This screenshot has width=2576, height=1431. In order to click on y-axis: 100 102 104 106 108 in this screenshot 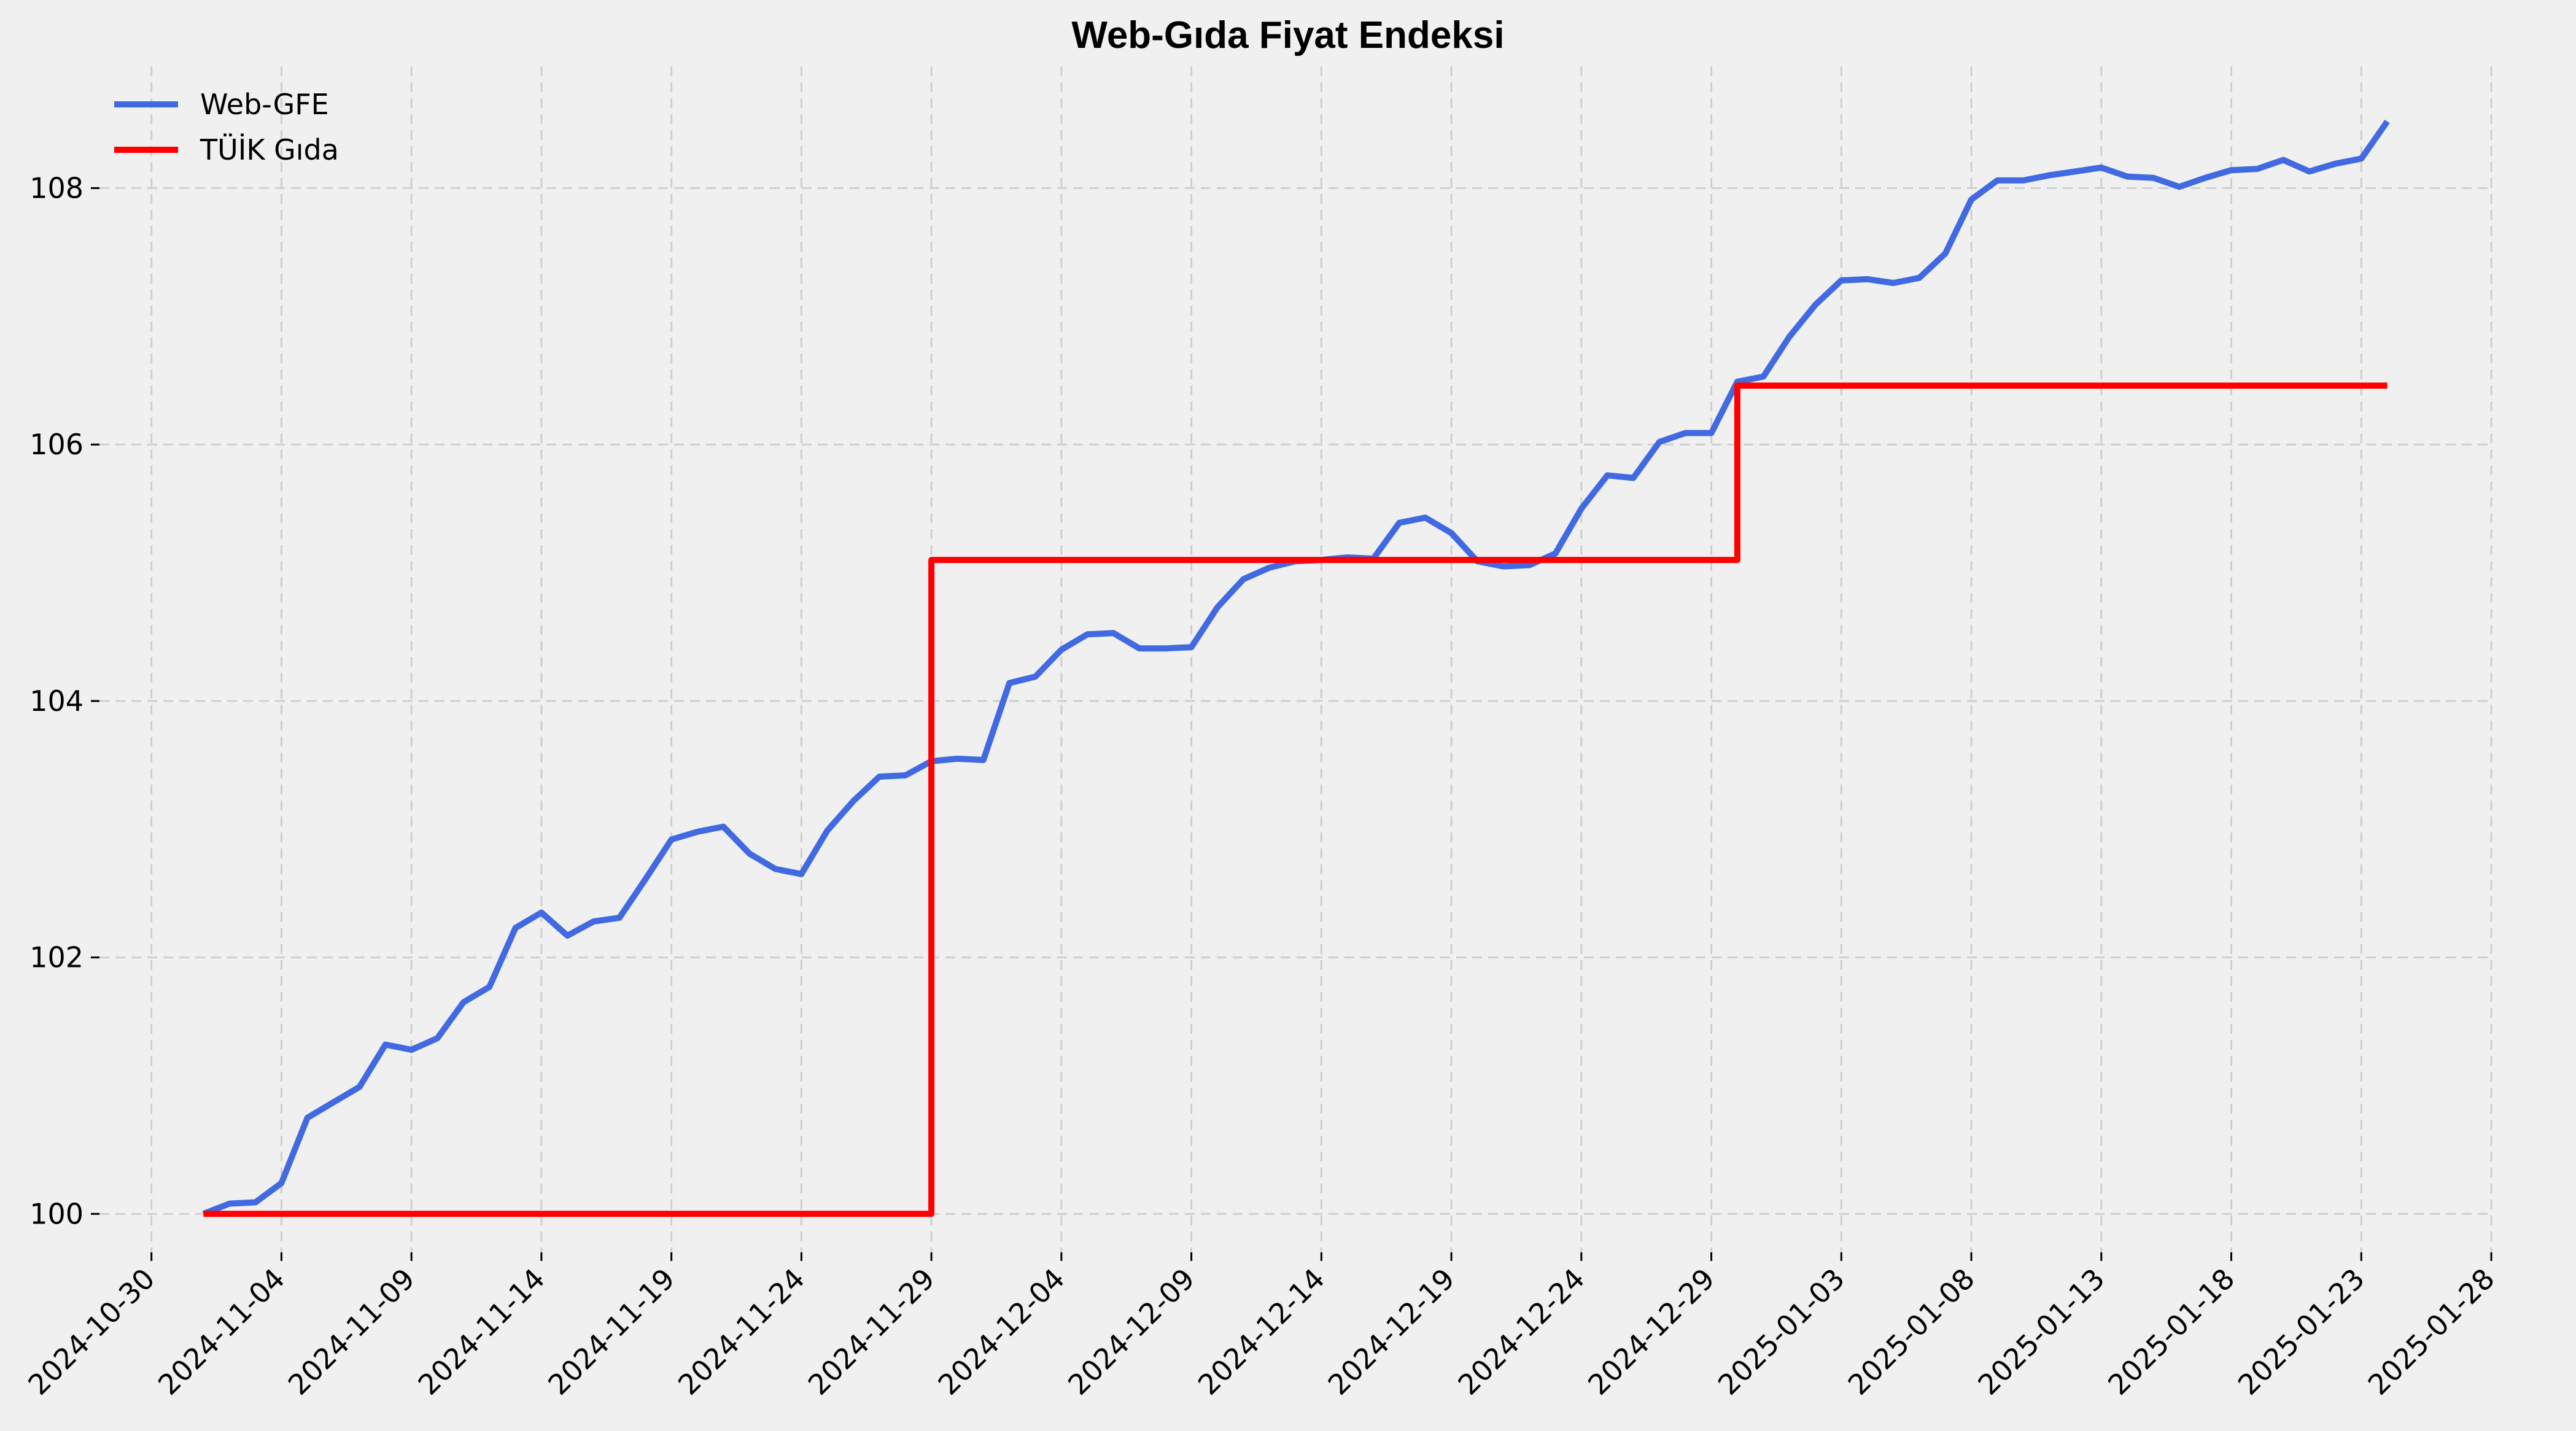, I will do `click(64, 700)`.